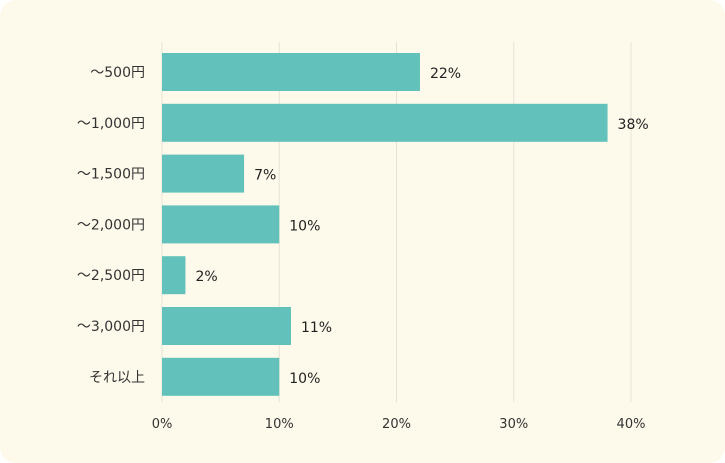  Describe the element at coordinates (117, 378) in the screenshot. I see `category-label: それ以上` at that location.